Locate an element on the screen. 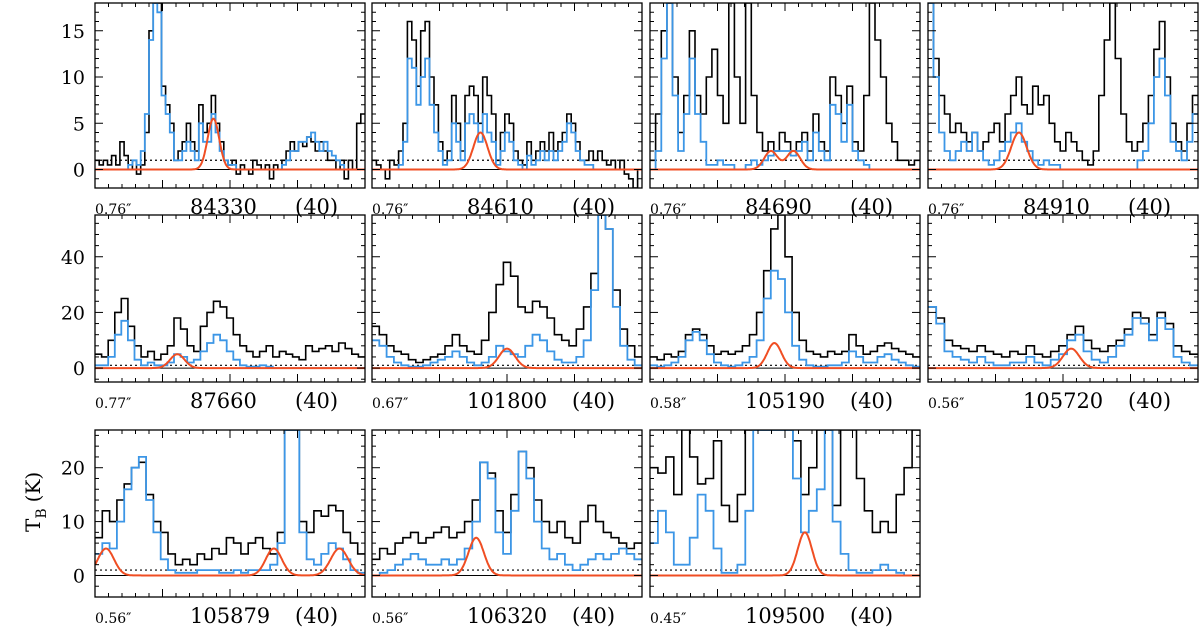 This screenshot has height=634, width=1200. frequency-label: 105720 is located at coordinates (1063, 401).